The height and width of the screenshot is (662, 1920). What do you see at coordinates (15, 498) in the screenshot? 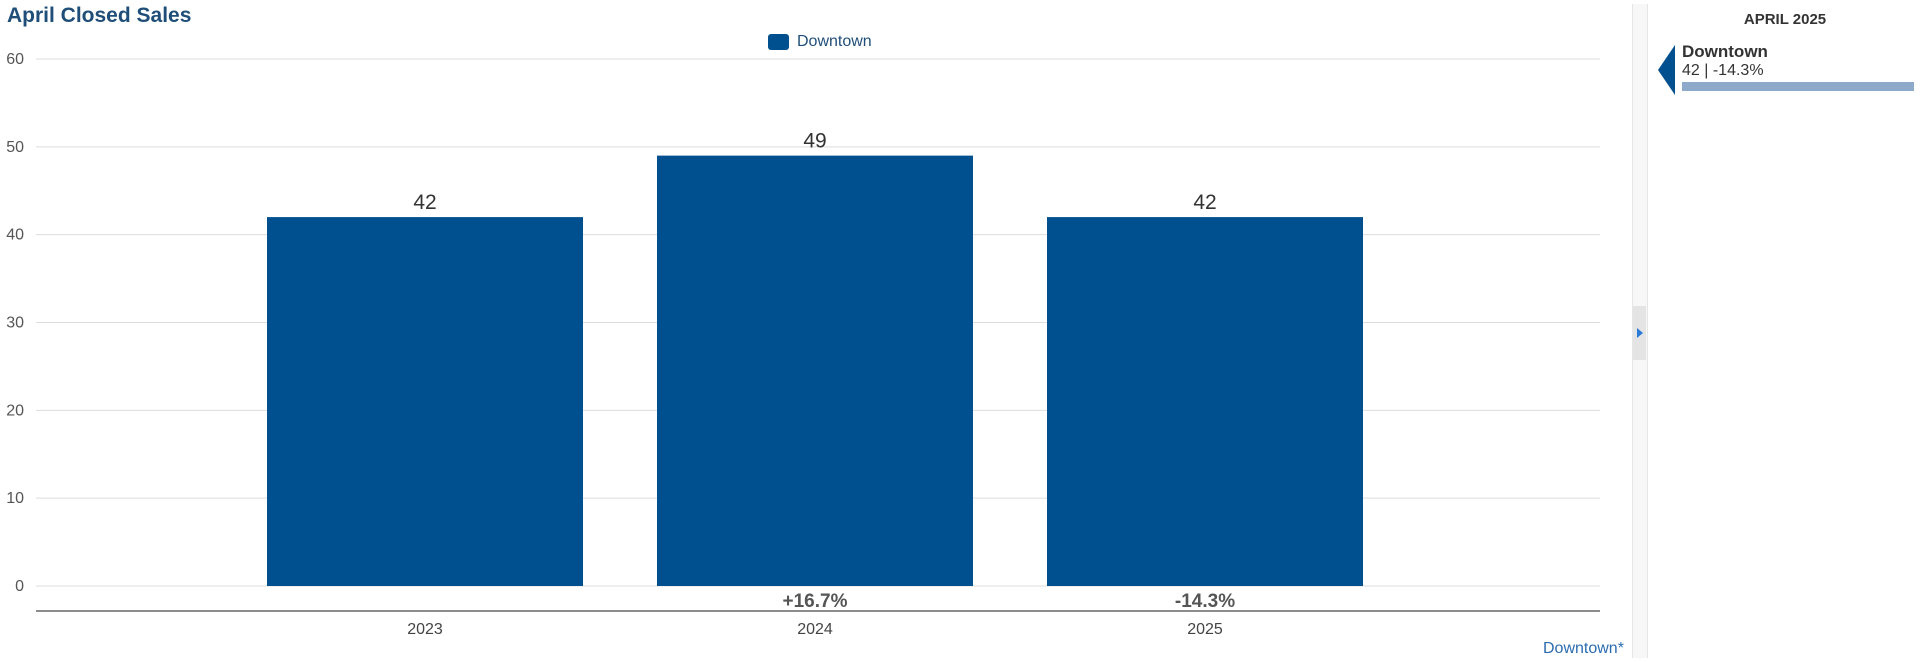
I see `y-tick-label: 10` at bounding box center [15, 498].